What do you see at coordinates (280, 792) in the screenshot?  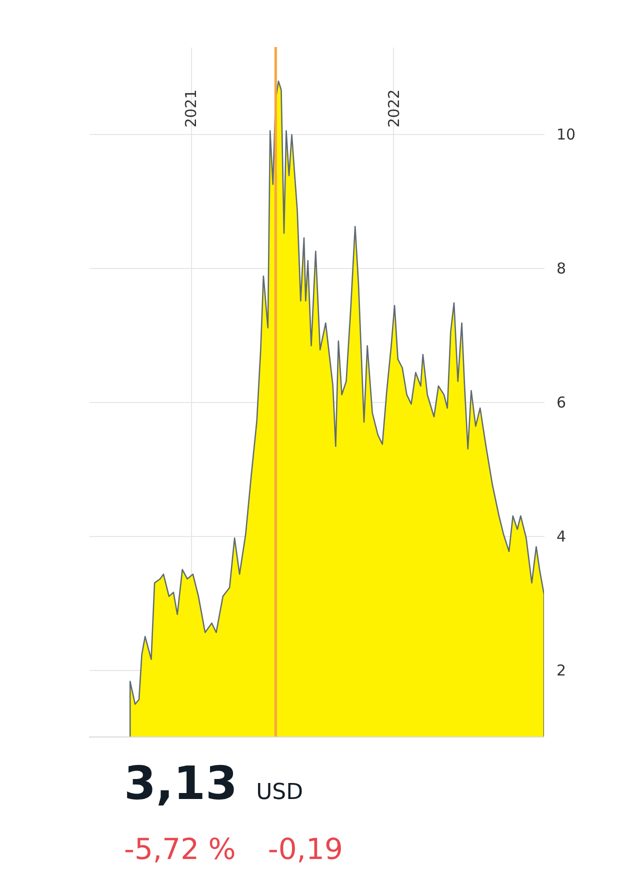 I see `text: USD` at bounding box center [280, 792].